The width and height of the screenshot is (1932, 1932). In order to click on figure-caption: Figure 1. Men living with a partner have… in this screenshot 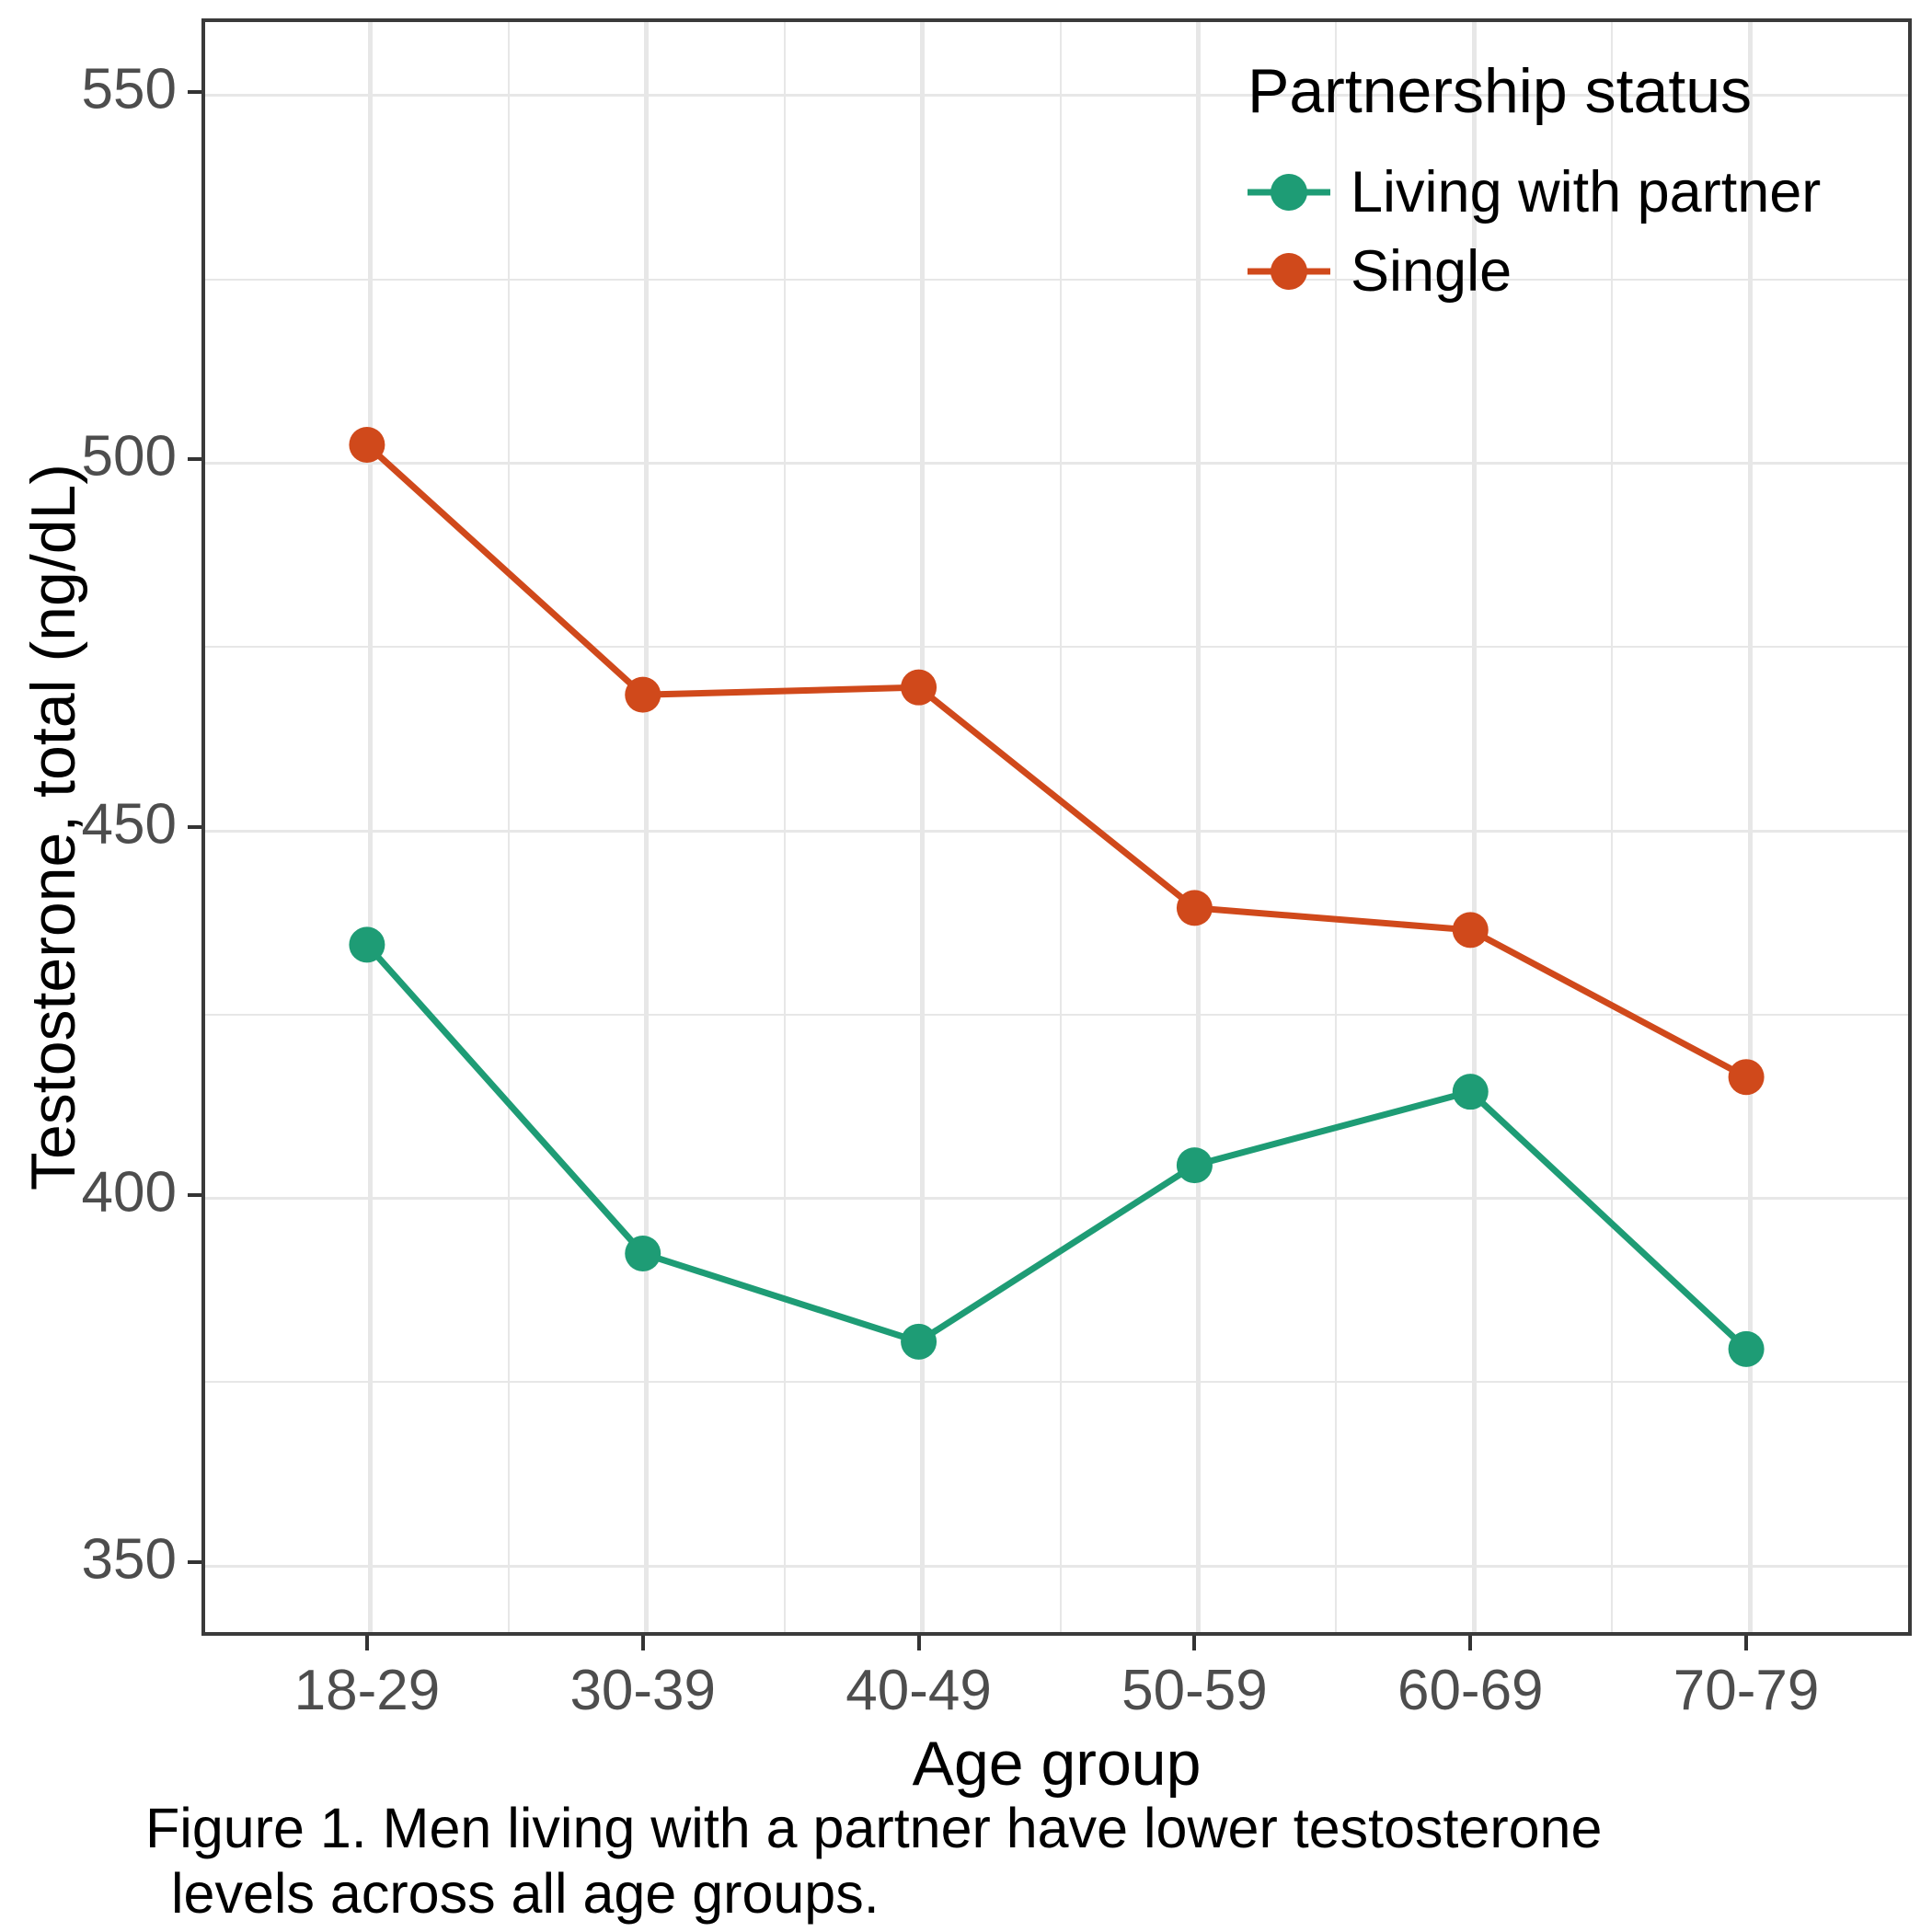, I will do `click(873, 1861)`.